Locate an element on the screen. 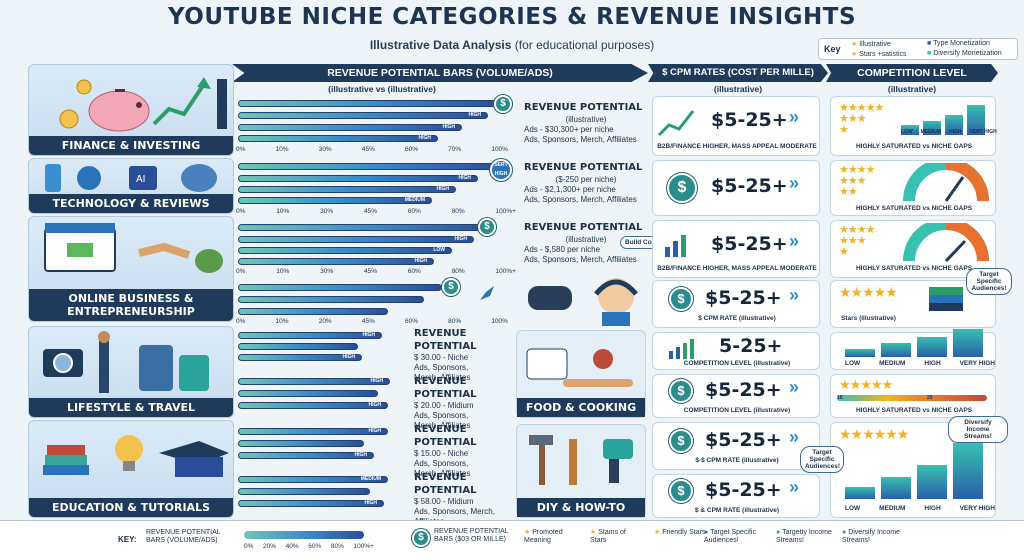 The image size is (1024, 559). key-label: Key is located at coordinates (832, 49).